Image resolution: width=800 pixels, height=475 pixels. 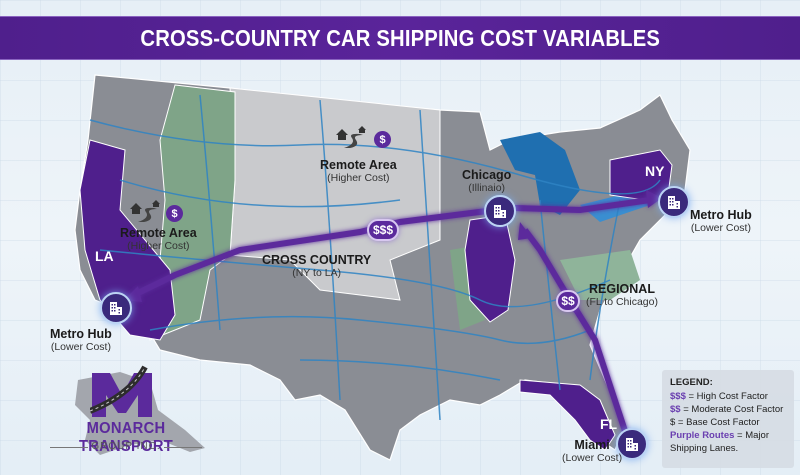 What do you see at coordinates (121, 391) in the screenshot?
I see `m-logo-icon` at bounding box center [121, 391].